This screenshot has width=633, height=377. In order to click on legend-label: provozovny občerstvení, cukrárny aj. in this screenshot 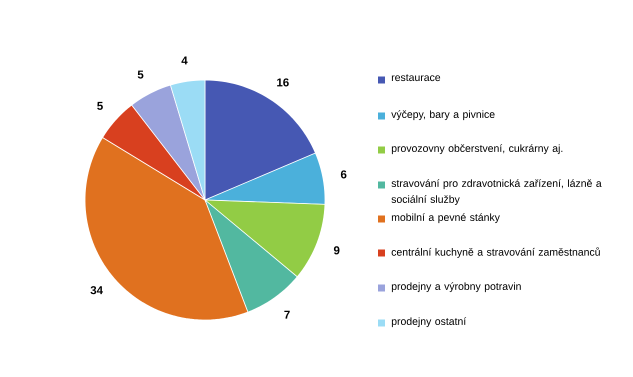, I will do `click(477, 149)`.